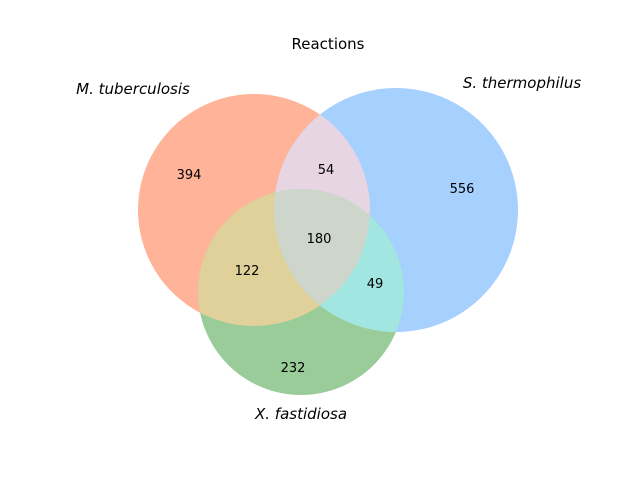 The image size is (640, 480). What do you see at coordinates (375, 284) in the screenshot?
I see `region-bc-count: 49` at bounding box center [375, 284].